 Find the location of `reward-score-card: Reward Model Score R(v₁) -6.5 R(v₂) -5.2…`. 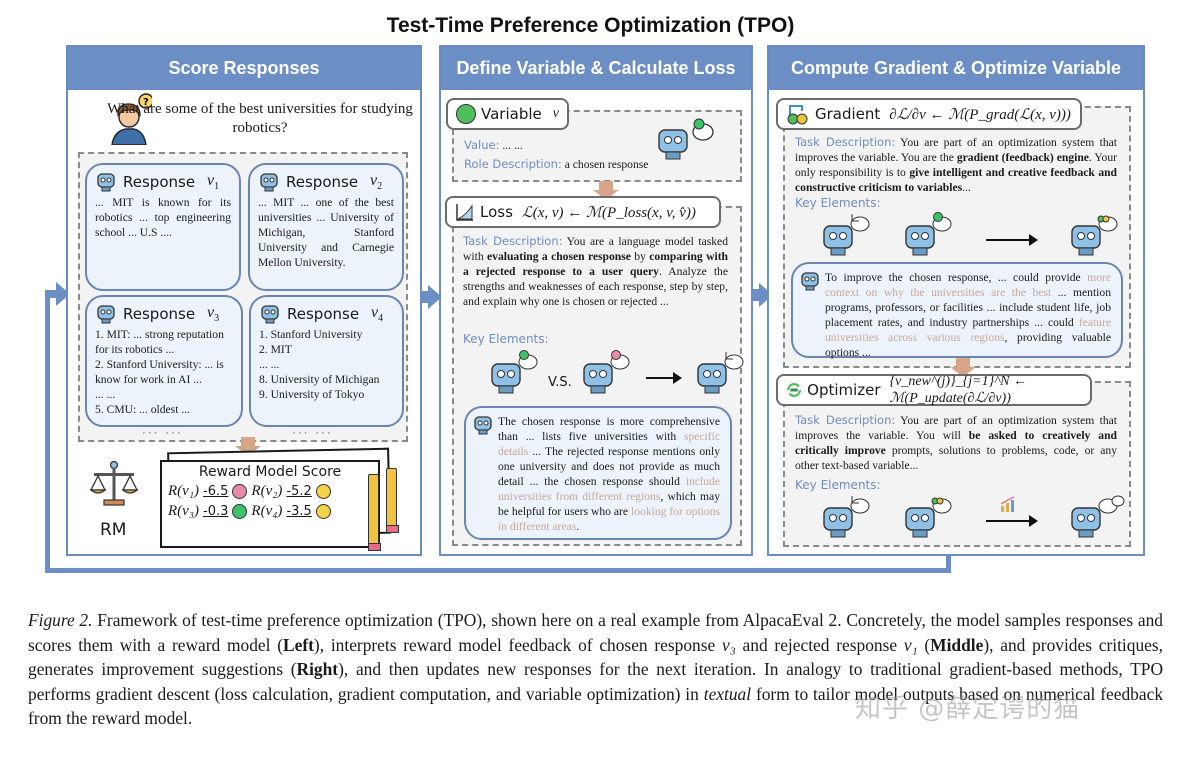

reward-score-card: Reward Model Score R(v₁) -6.5 R(v₂) -5.2… is located at coordinates (270, 504).